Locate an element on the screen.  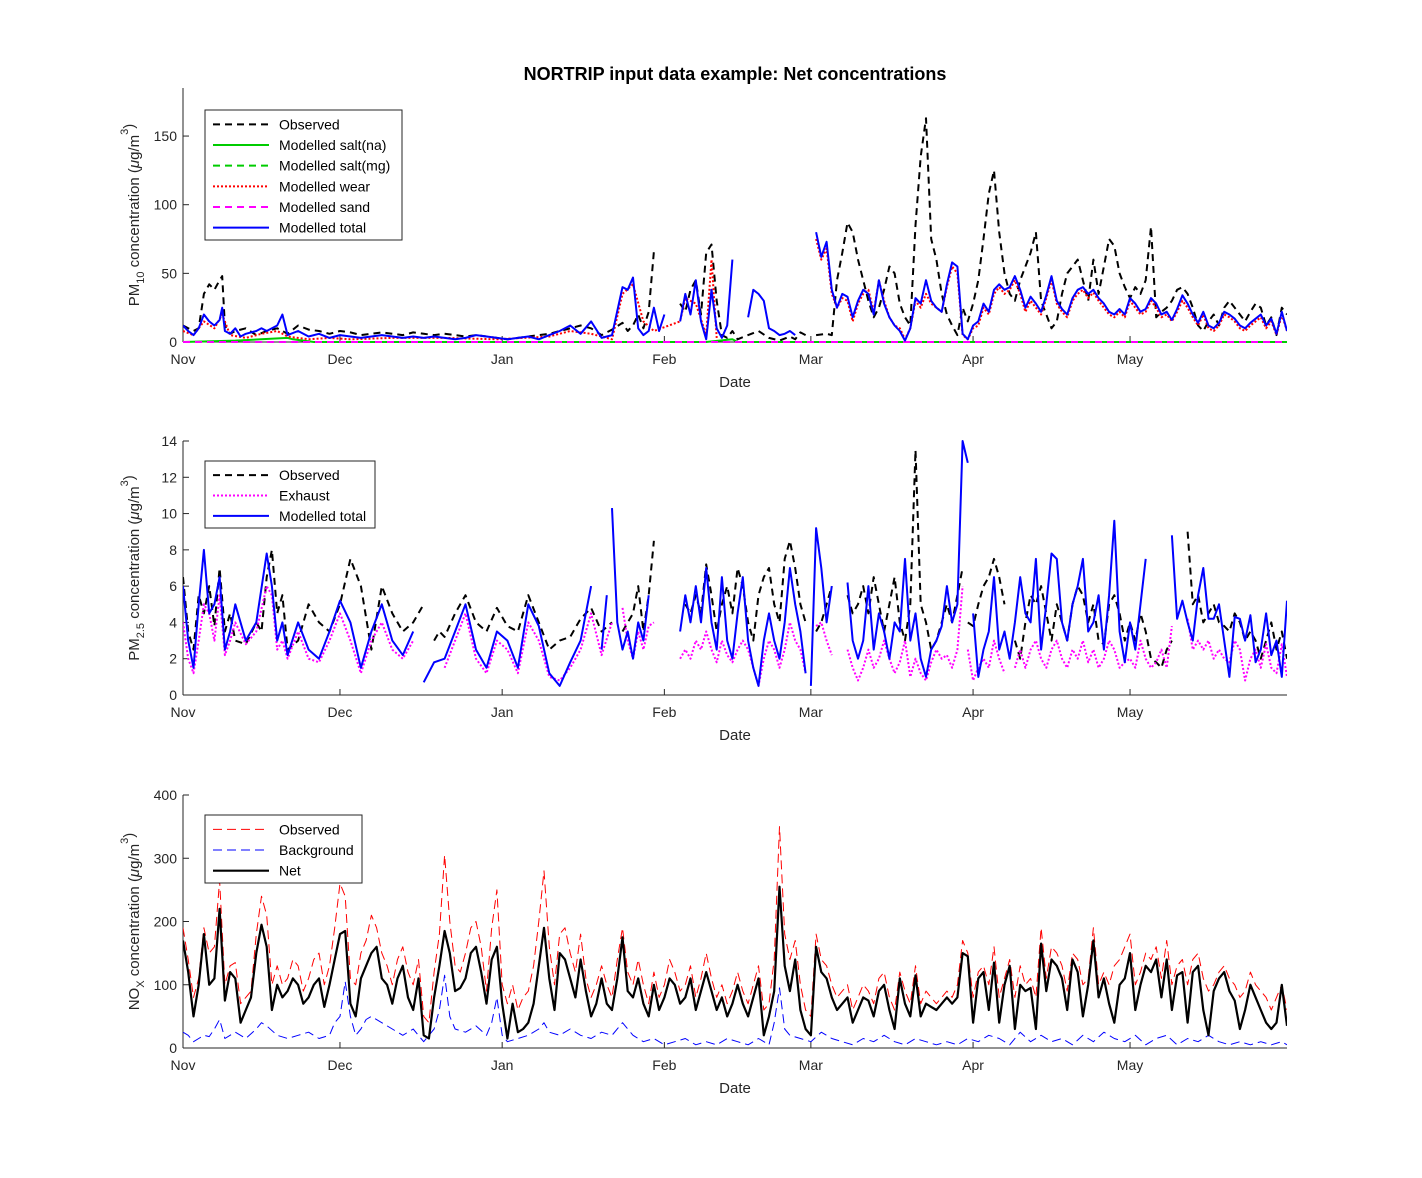
nox-series-background is located at coordinates (735, 1010).